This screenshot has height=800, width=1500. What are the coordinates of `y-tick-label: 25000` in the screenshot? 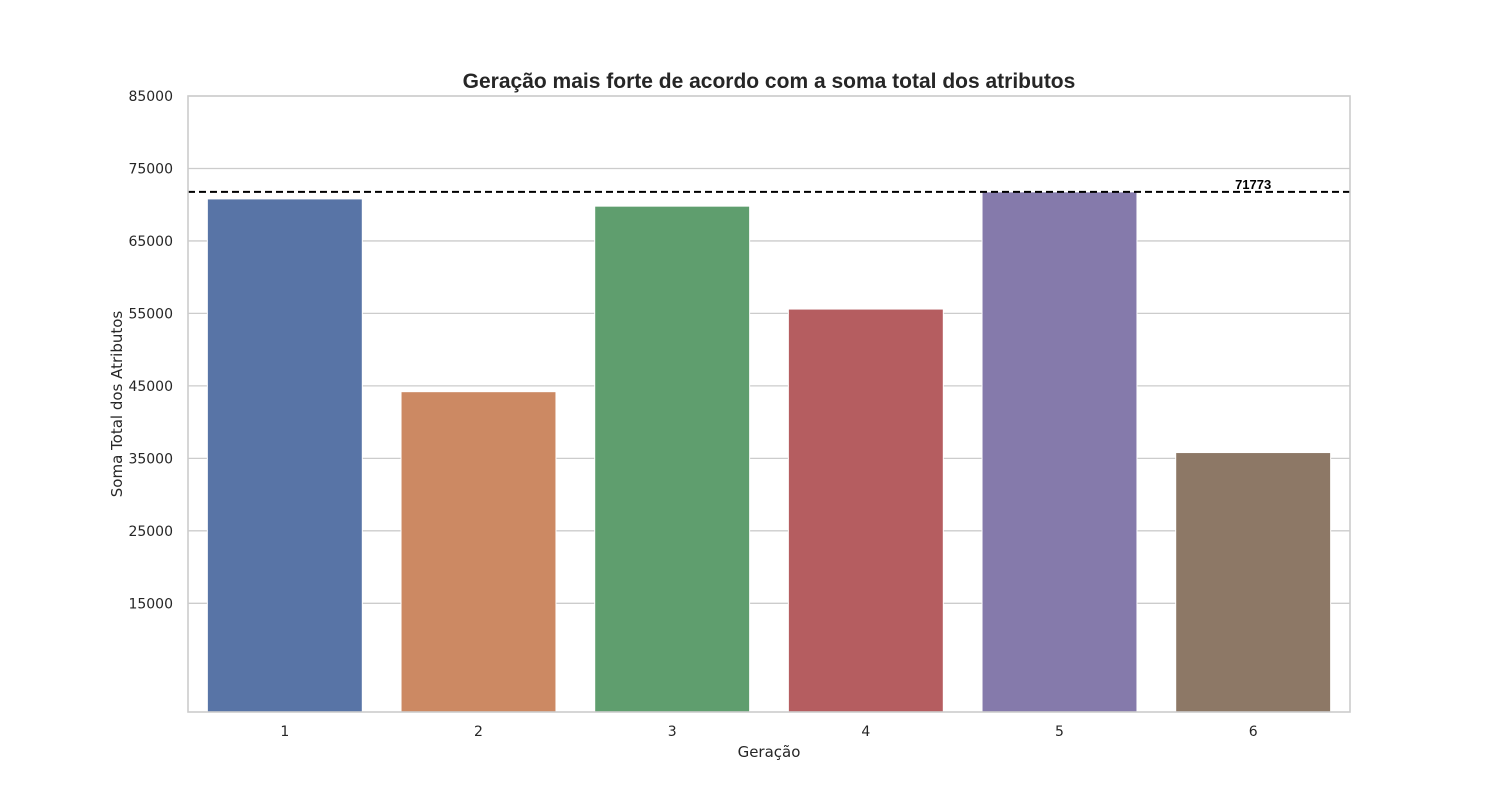 It's located at (150, 532).